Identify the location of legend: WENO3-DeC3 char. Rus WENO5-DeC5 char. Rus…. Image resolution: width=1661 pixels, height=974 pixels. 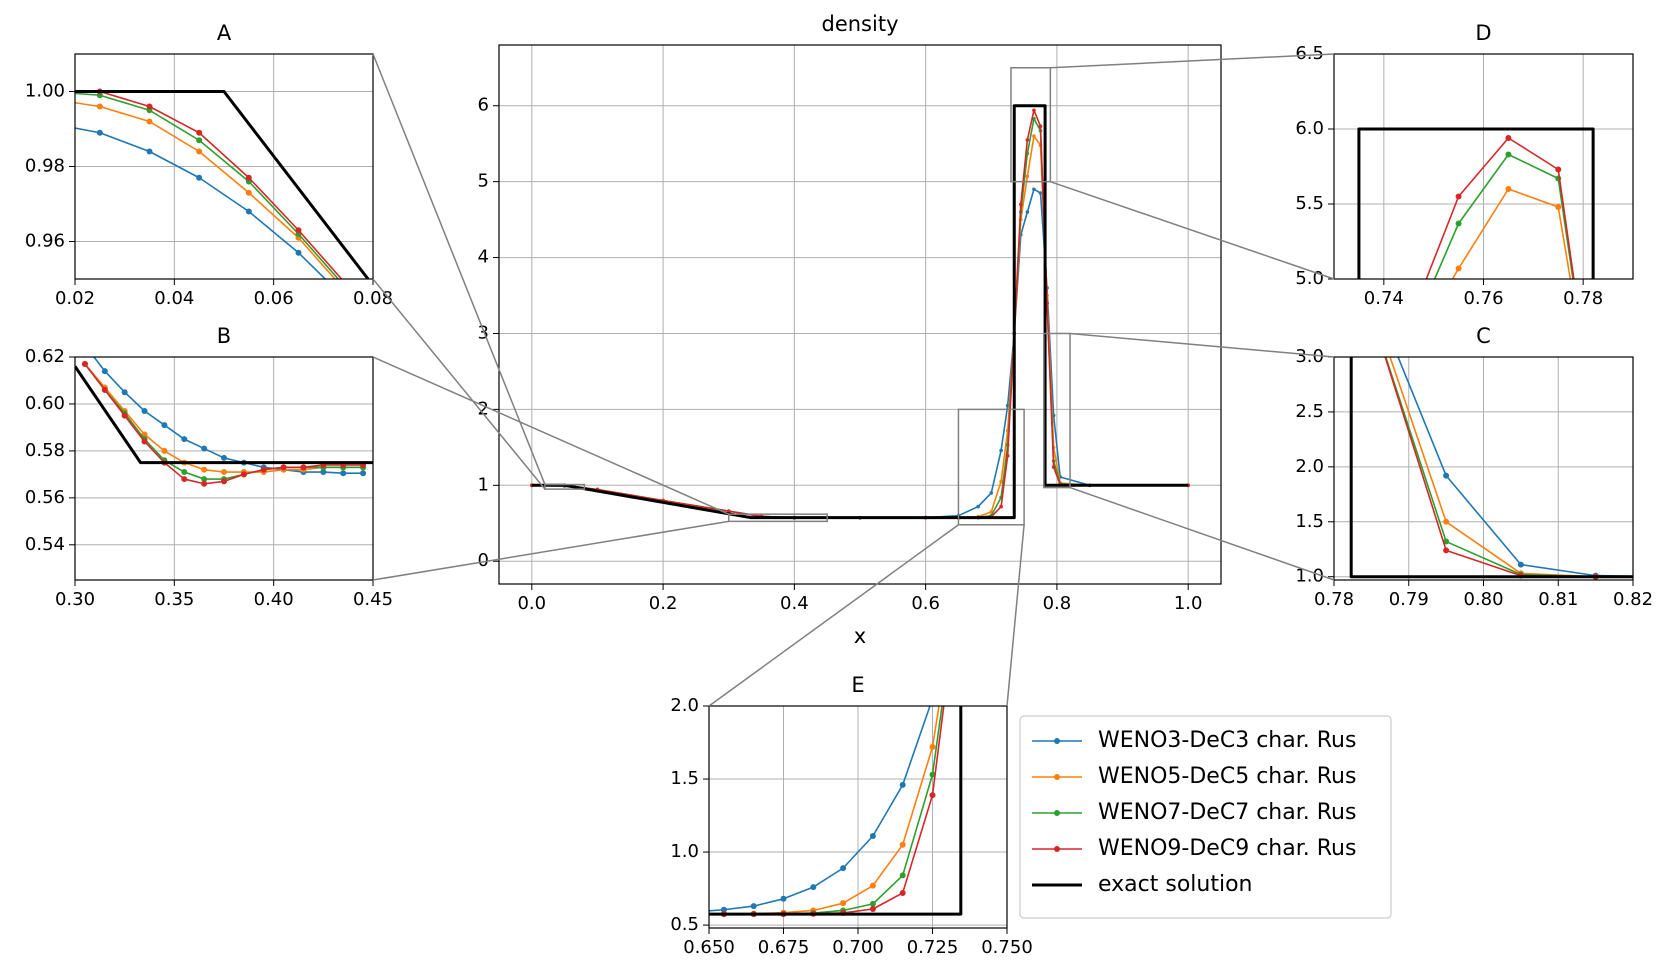
(1205, 817).